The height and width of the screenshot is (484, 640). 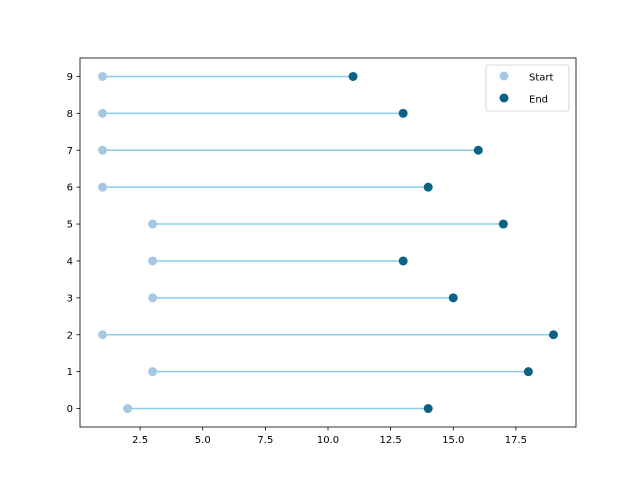 What do you see at coordinates (390, 440) in the screenshot?
I see `x-tick-label-4: 12.5` at bounding box center [390, 440].